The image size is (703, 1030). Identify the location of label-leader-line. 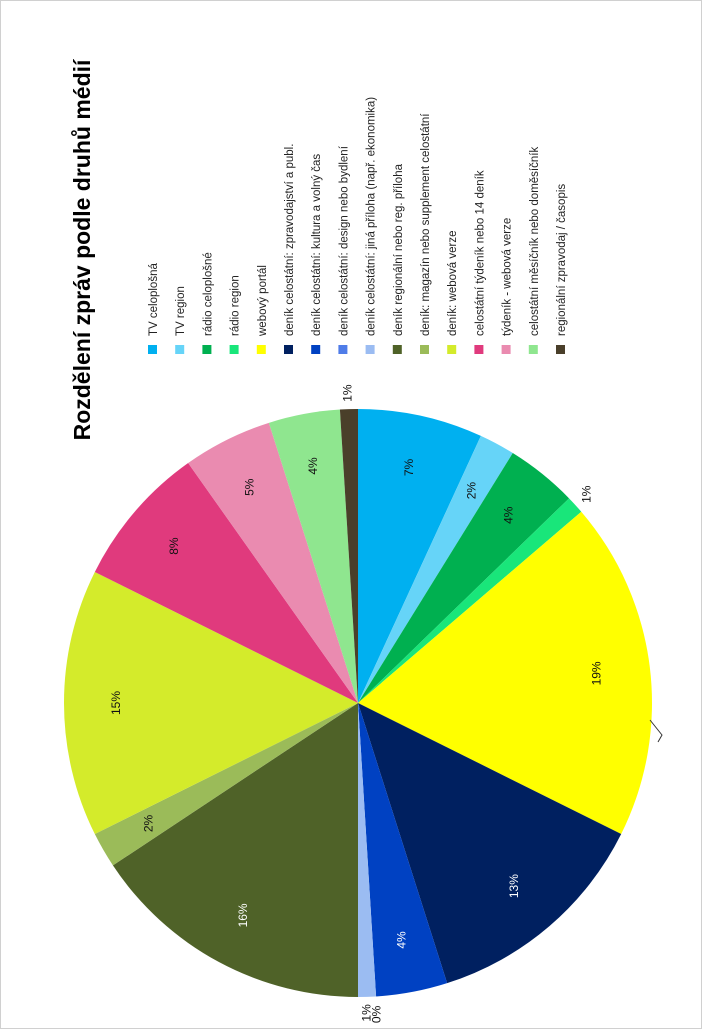
(656, 731).